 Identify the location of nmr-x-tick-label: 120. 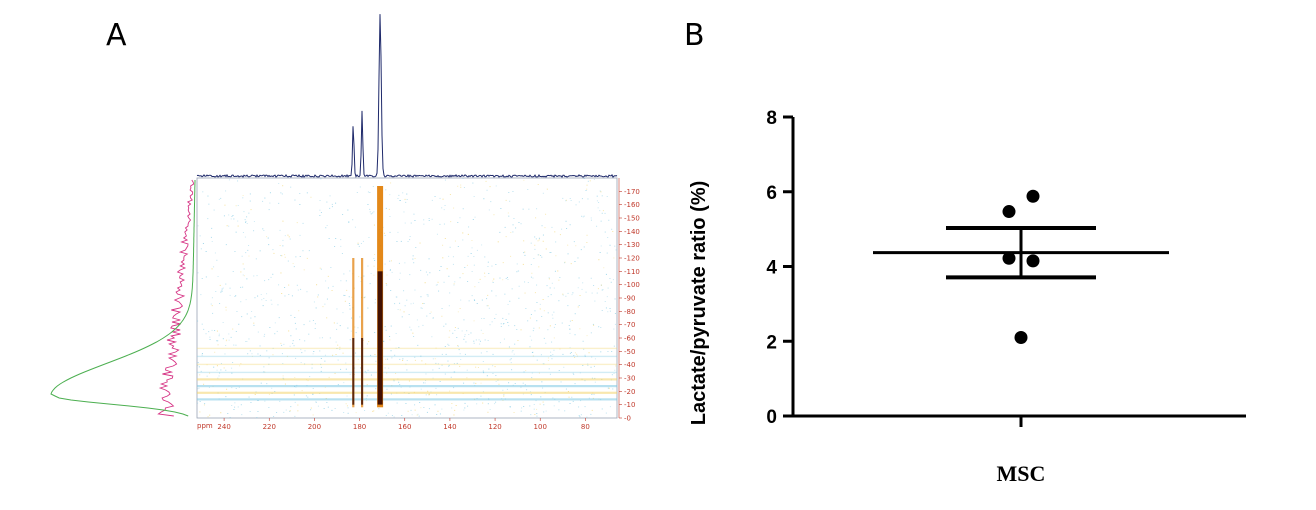
(494, 427).